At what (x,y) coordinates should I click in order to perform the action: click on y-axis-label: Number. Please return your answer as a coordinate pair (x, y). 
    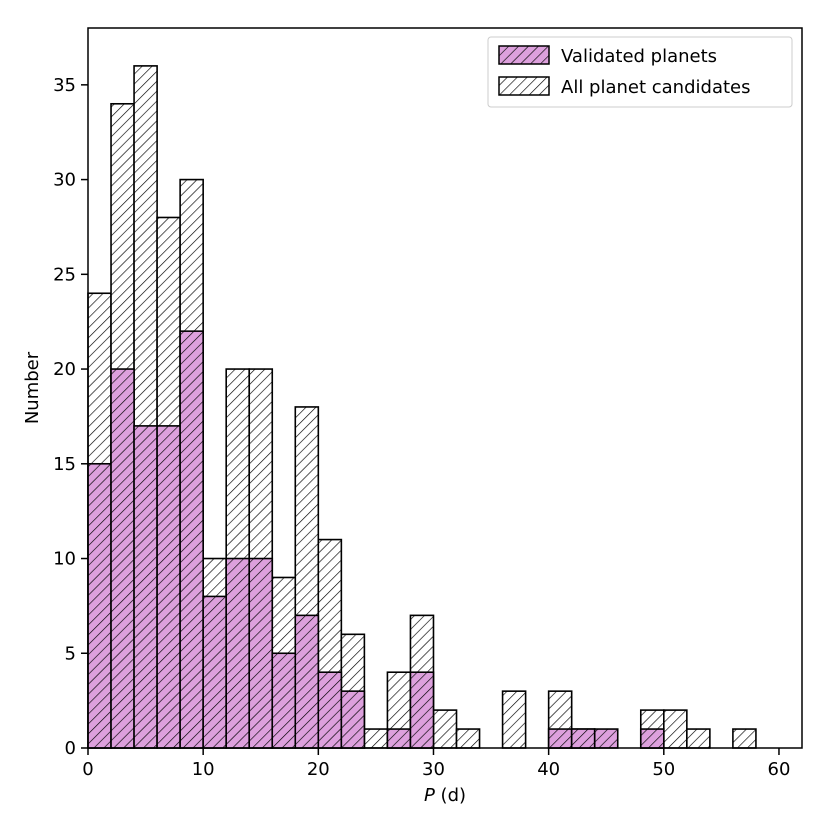
    Looking at the image, I should click on (32, 387).